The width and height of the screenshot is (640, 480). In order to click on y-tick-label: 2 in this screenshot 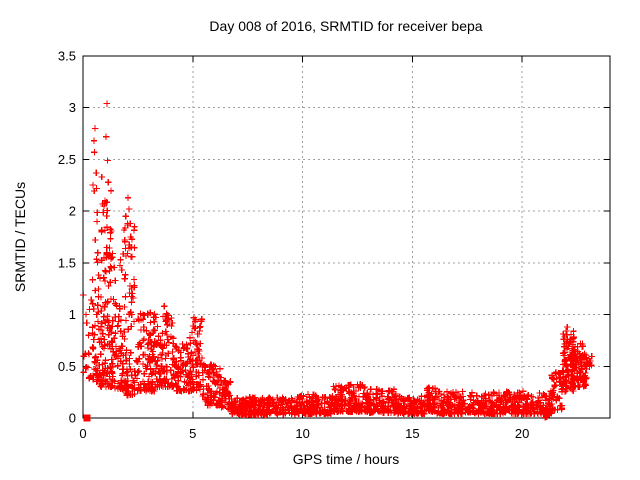, I will do `click(72, 211)`.